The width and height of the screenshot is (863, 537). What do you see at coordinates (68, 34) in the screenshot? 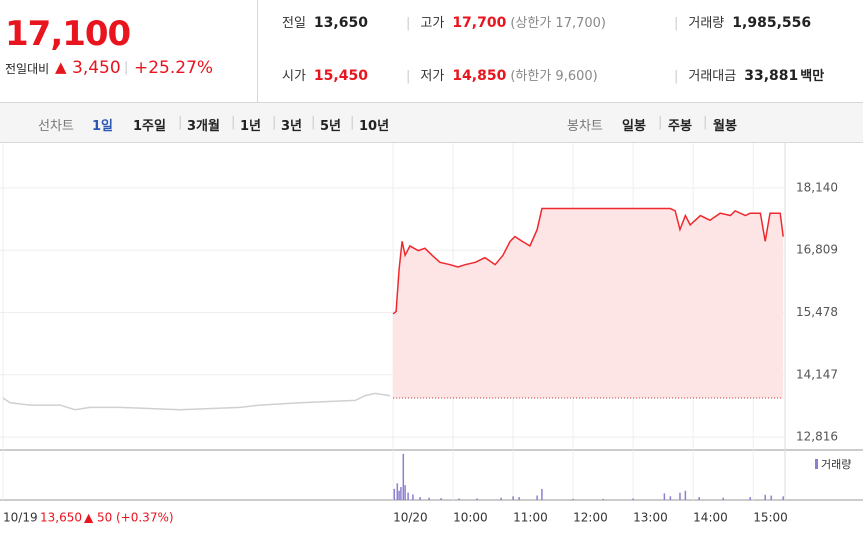
I see `current-price: 17,100` at bounding box center [68, 34].